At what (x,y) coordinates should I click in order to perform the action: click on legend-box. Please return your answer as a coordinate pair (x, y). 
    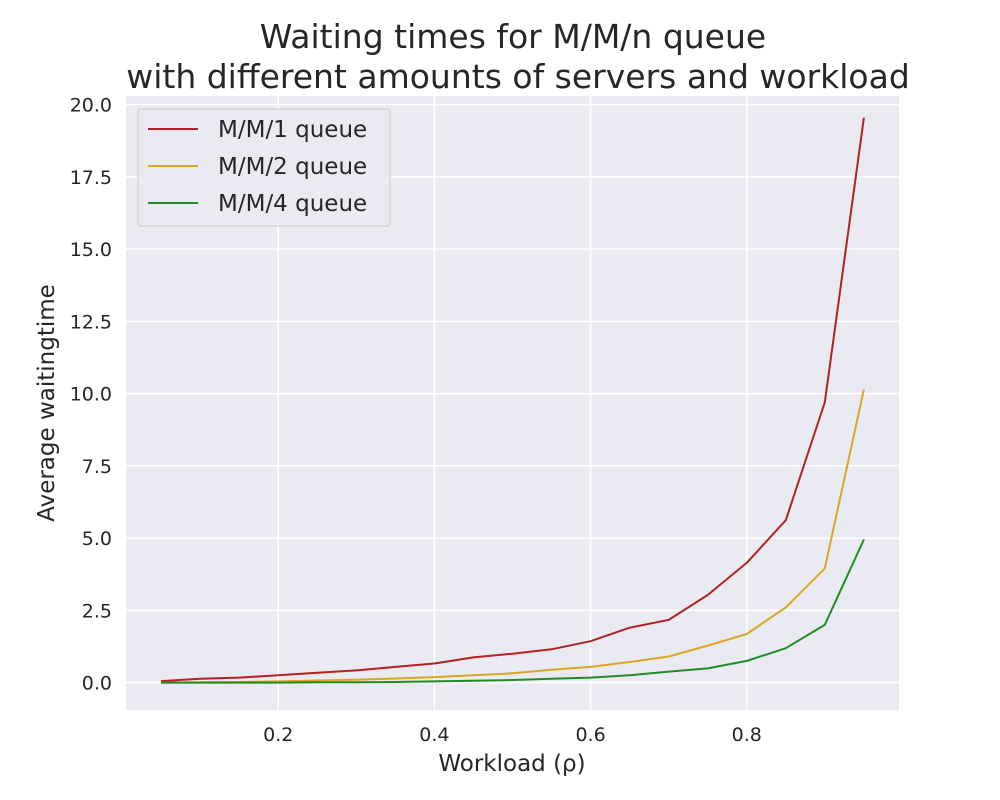
    Looking at the image, I should click on (264, 167).